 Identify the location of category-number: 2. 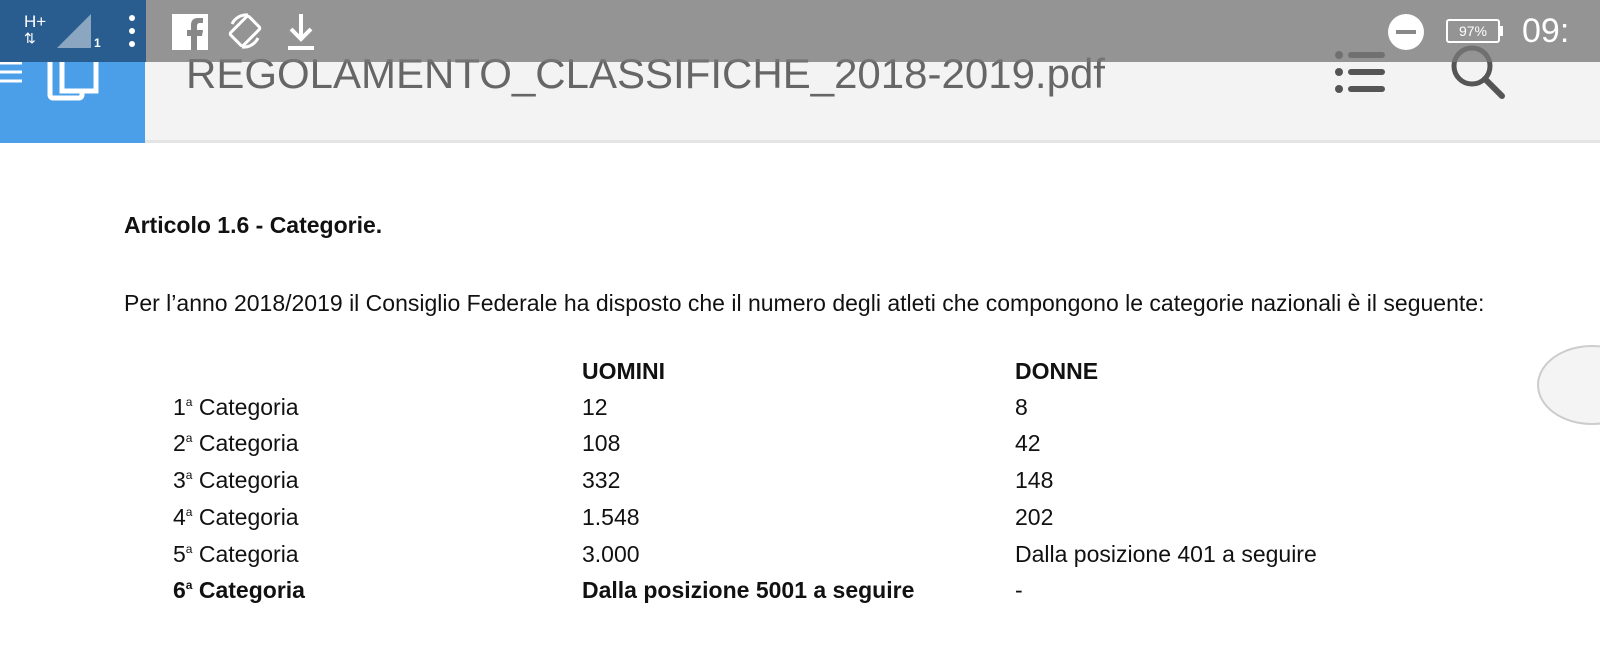
(179, 443).